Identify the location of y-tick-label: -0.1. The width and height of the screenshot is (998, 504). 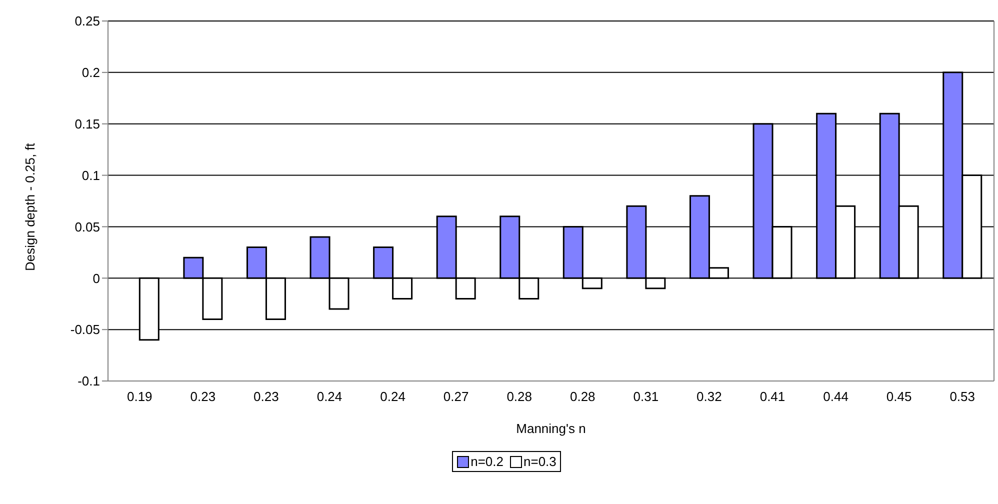
(89, 381).